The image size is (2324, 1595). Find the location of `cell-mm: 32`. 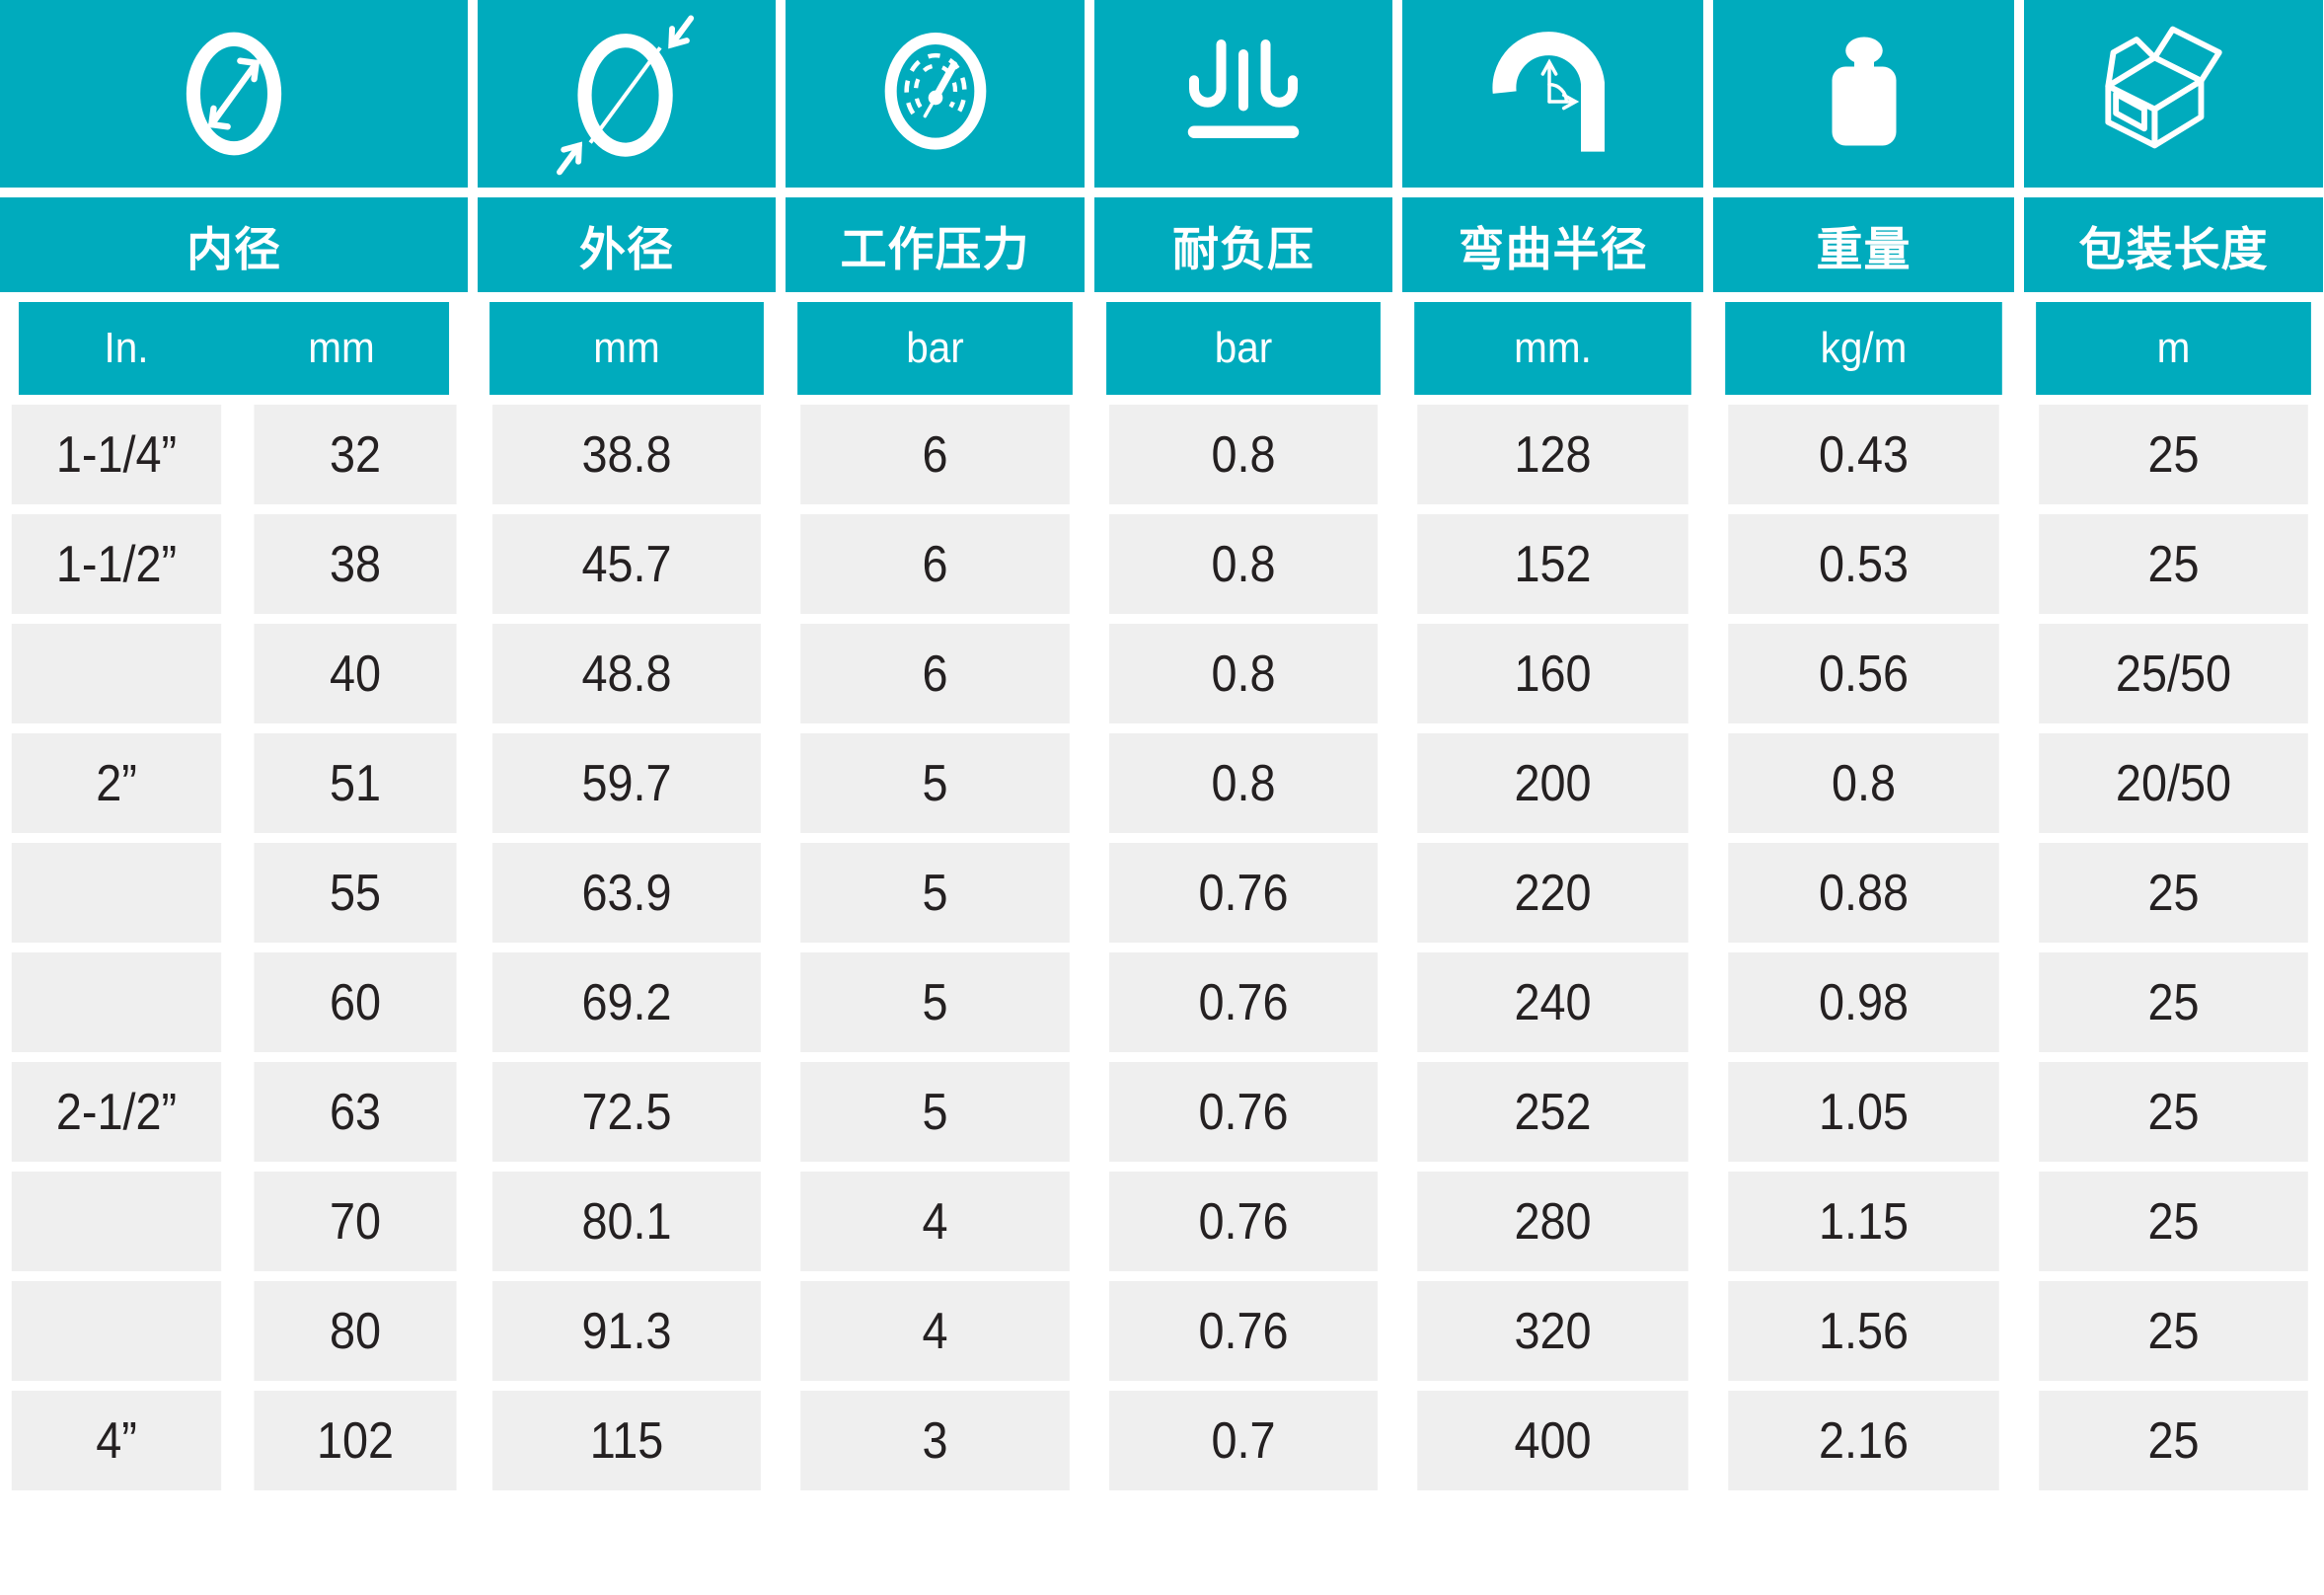

cell-mm: 32 is located at coordinates (356, 454).